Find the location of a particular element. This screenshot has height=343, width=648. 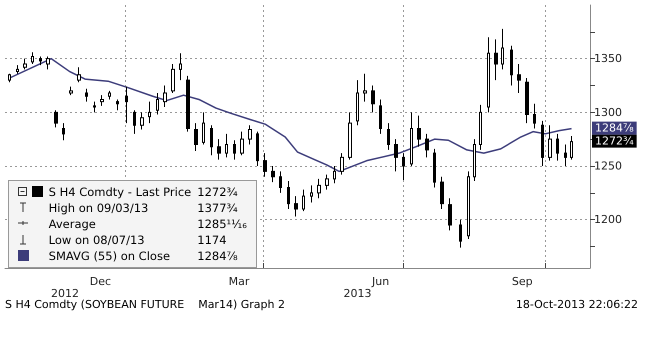

annotation: Low on 08/07/13 is located at coordinates (97, 240).